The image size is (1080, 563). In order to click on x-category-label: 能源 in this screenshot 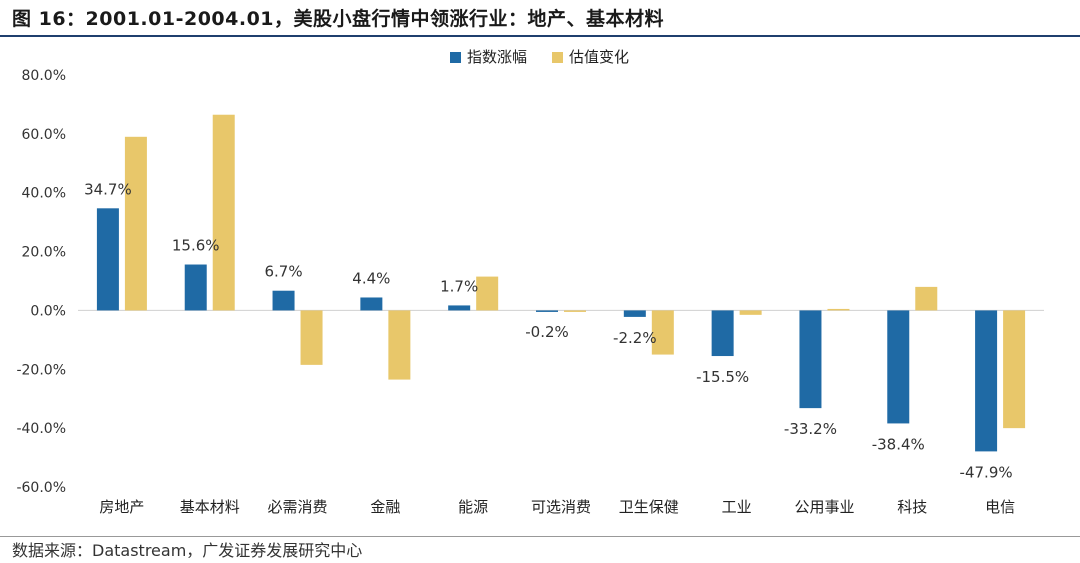, I will do `click(473, 507)`.